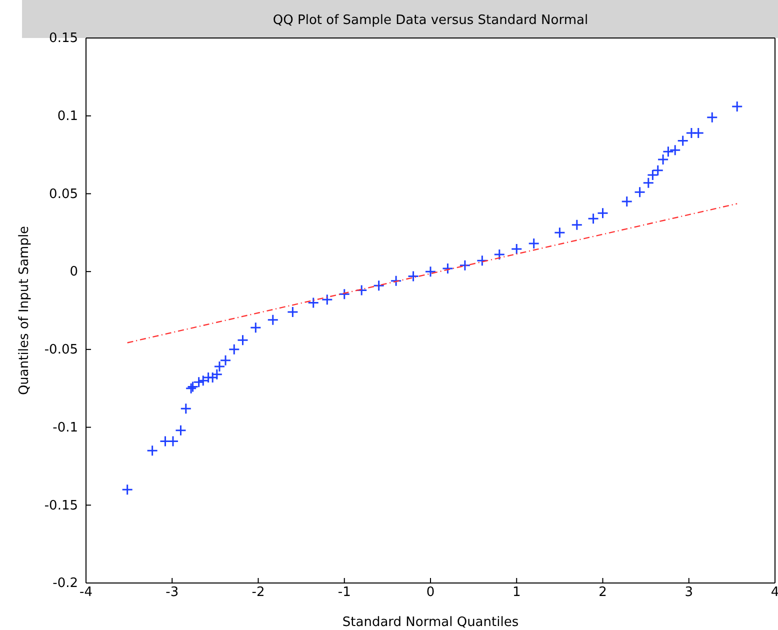 The image size is (778, 630). Describe the element at coordinates (65, 428) in the screenshot. I see `y-tick-label: -0.1` at that location.